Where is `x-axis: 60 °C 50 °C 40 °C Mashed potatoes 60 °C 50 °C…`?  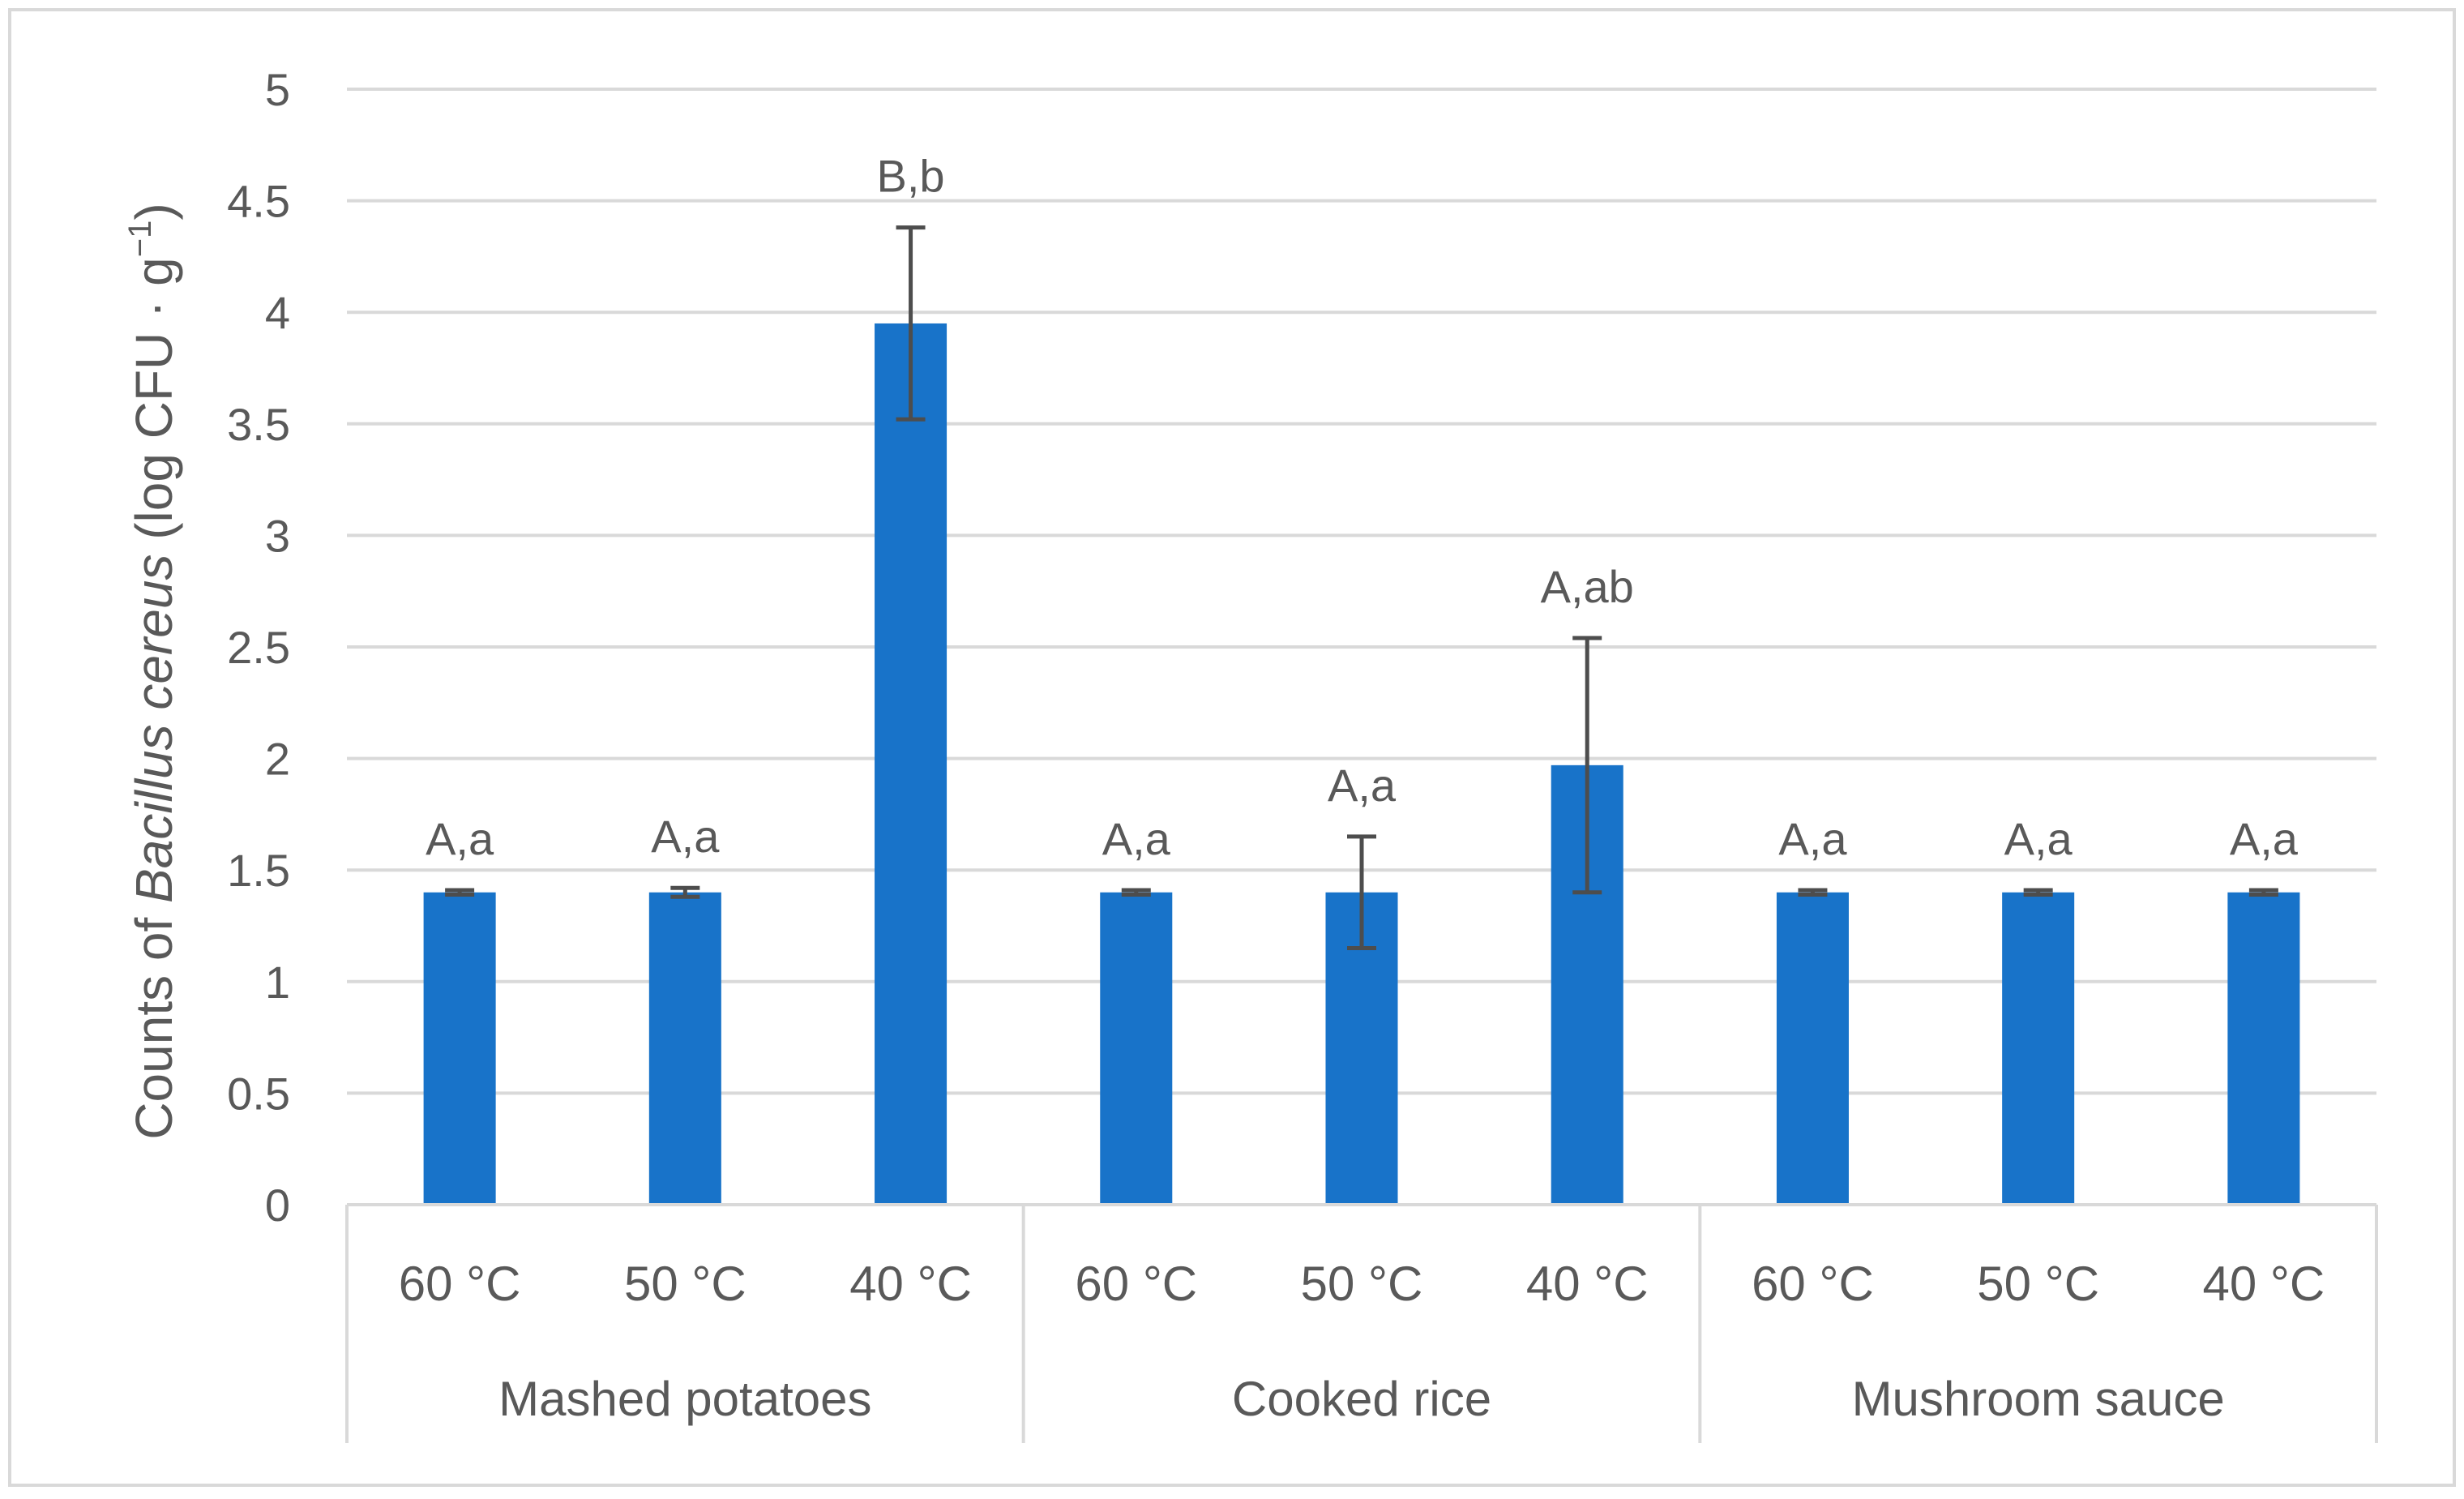 x-axis: 60 °C 50 °C 40 °C Mashed potatoes 60 °C 50 °C… is located at coordinates (1361, 1323).